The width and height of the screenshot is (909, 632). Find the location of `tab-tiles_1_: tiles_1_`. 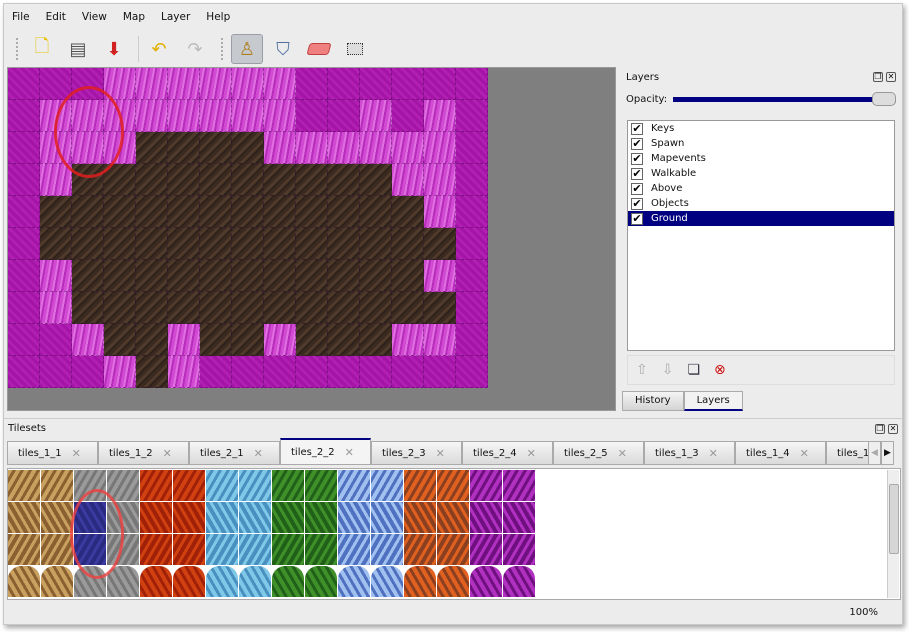

tab-tiles_1_: tiles_1_ is located at coordinates (848, 453).